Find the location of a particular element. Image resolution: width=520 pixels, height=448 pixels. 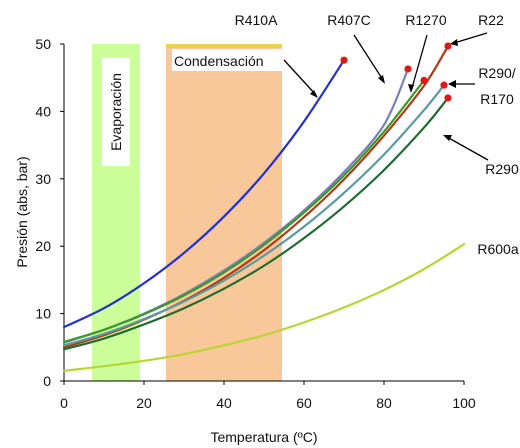

leader-r1270 is located at coordinates (419, 61).